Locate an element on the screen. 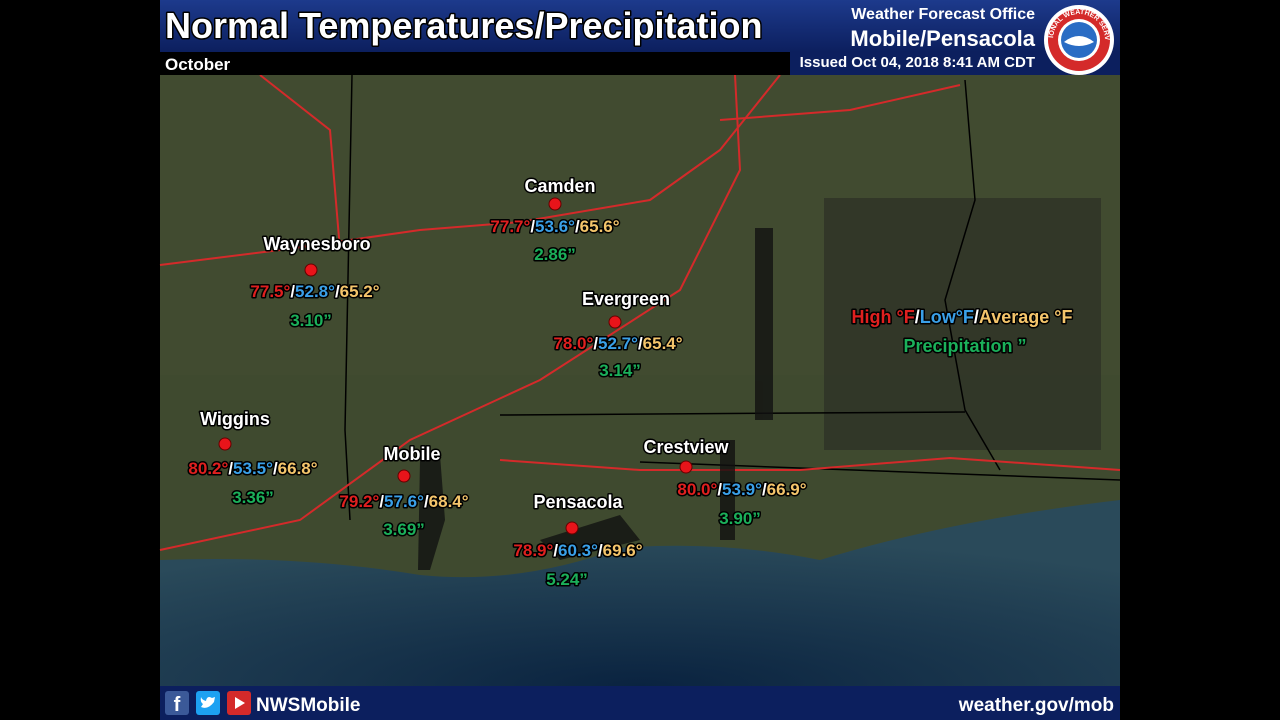  office-name: Mobile/Pensacola is located at coordinates (942, 38).